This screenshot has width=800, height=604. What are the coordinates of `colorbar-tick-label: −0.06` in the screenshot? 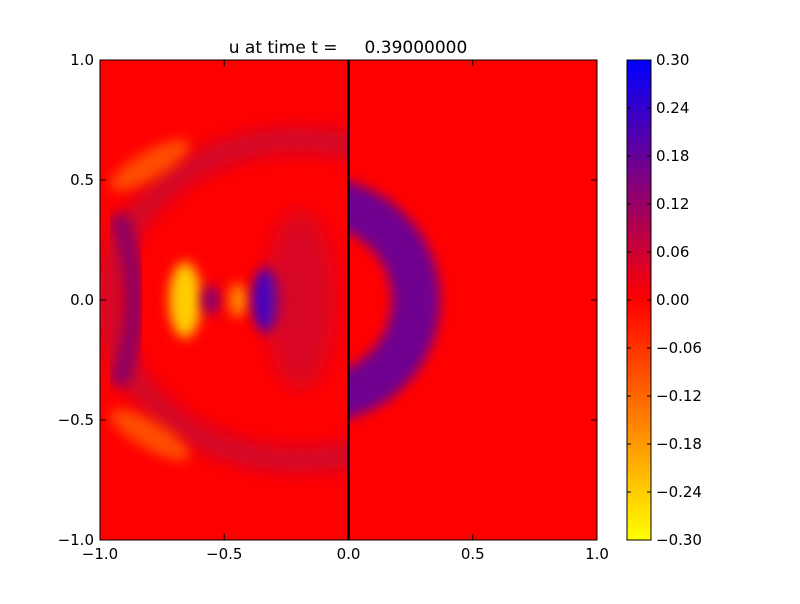 It's located at (679, 348).